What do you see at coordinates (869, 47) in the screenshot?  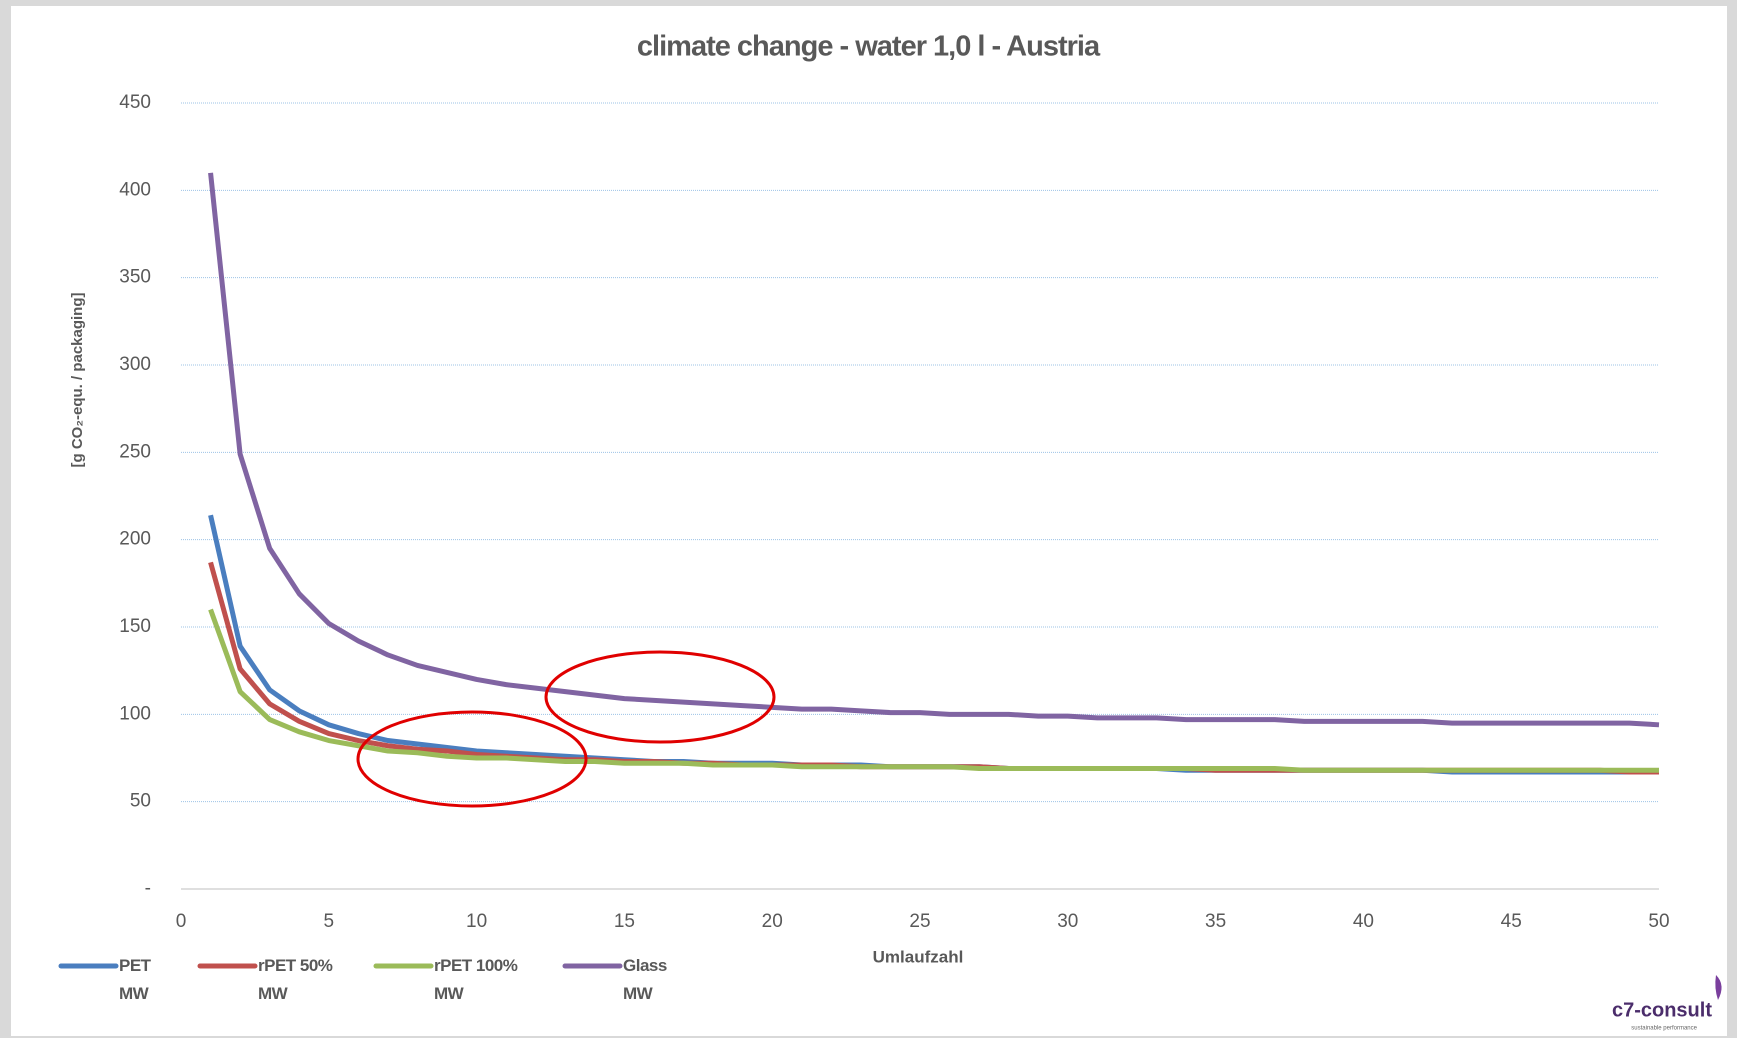 I see `chart-title: climate change - water 1,0 l - Austria` at bounding box center [869, 47].